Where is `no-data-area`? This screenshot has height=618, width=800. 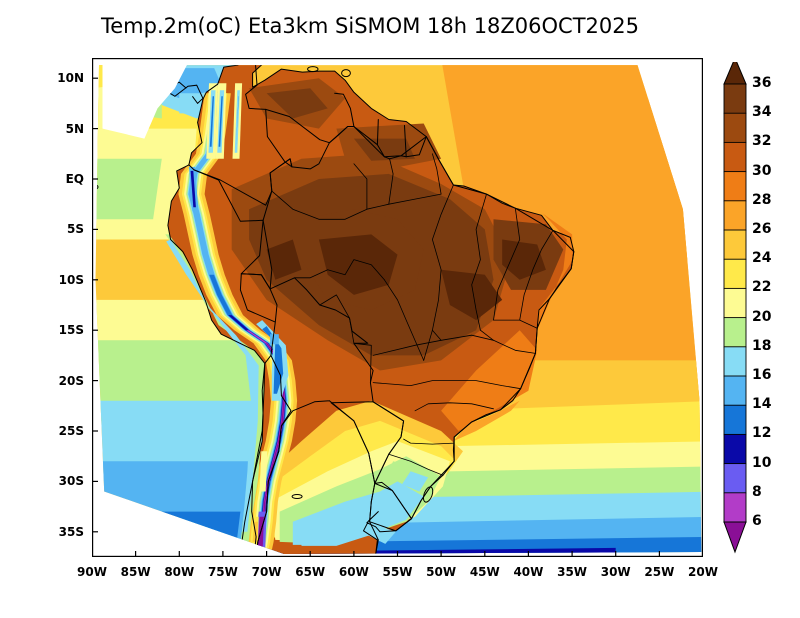 no-data-area is located at coordinates (140, 98).